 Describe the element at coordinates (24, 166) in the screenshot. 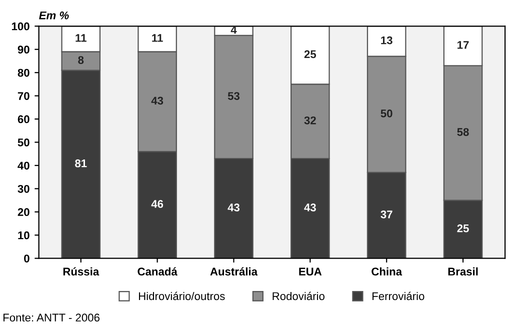

I see `y-tick-label: 40` at that location.